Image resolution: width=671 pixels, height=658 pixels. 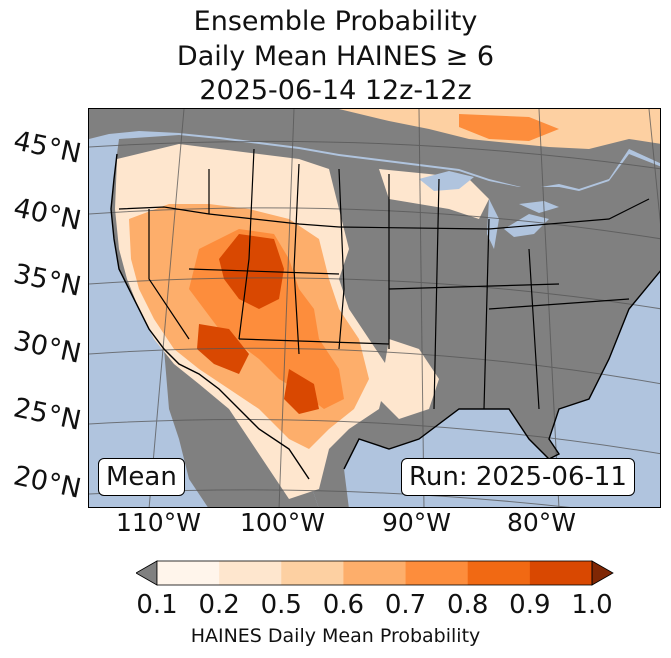 What do you see at coordinates (602, 573) in the screenshot?
I see `colorbar-over-arrow` at bounding box center [602, 573].